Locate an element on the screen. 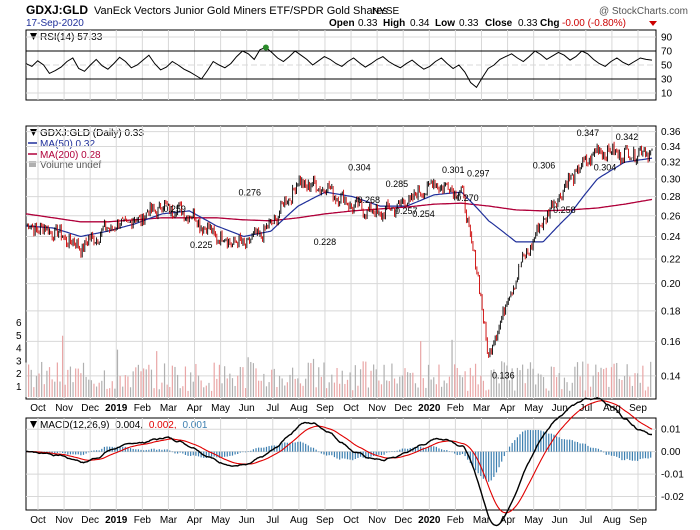 This screenshot has height=530, width=700. high-label: High is located at coordinates (394, 23).